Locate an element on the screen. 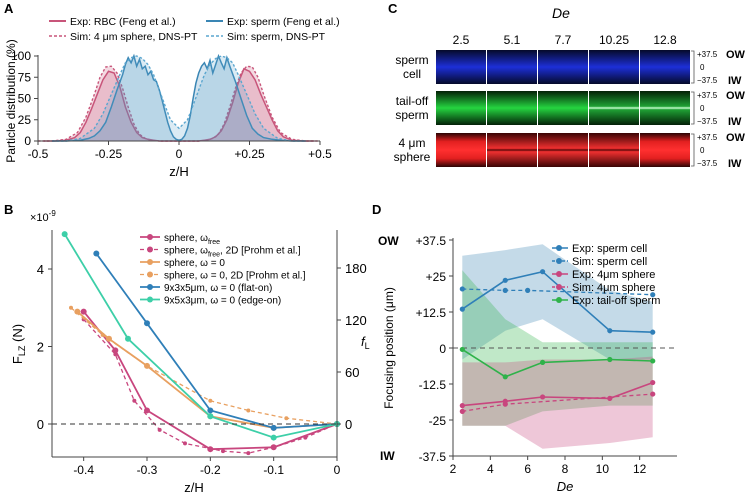  c-scale-bot: −37.5 is located at coordinates (707, 163).